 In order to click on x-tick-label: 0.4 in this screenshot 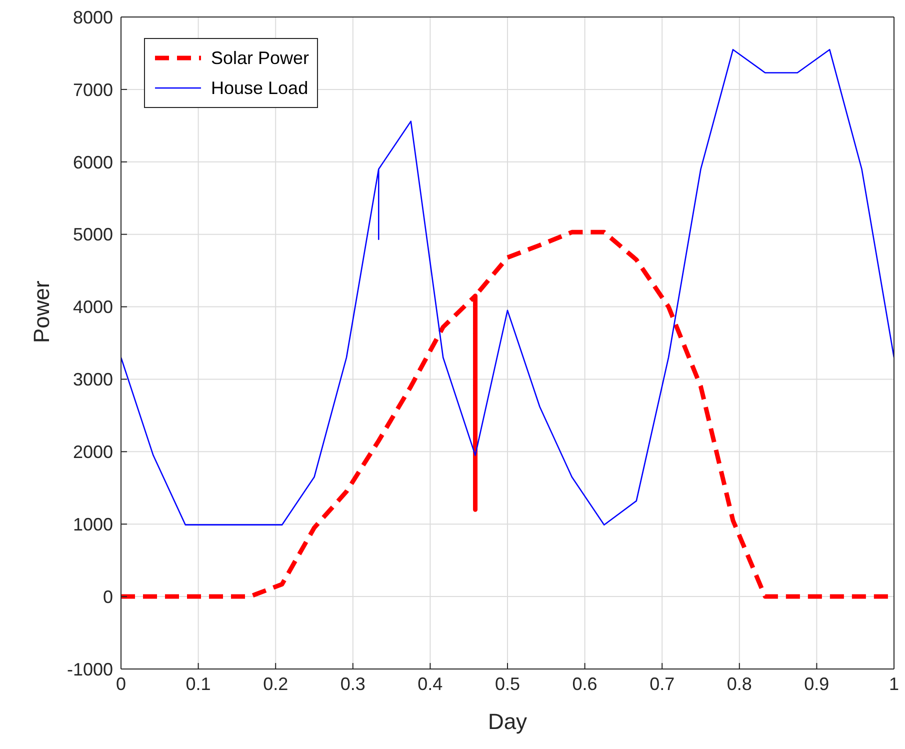, I will do `click(430, 684)`.